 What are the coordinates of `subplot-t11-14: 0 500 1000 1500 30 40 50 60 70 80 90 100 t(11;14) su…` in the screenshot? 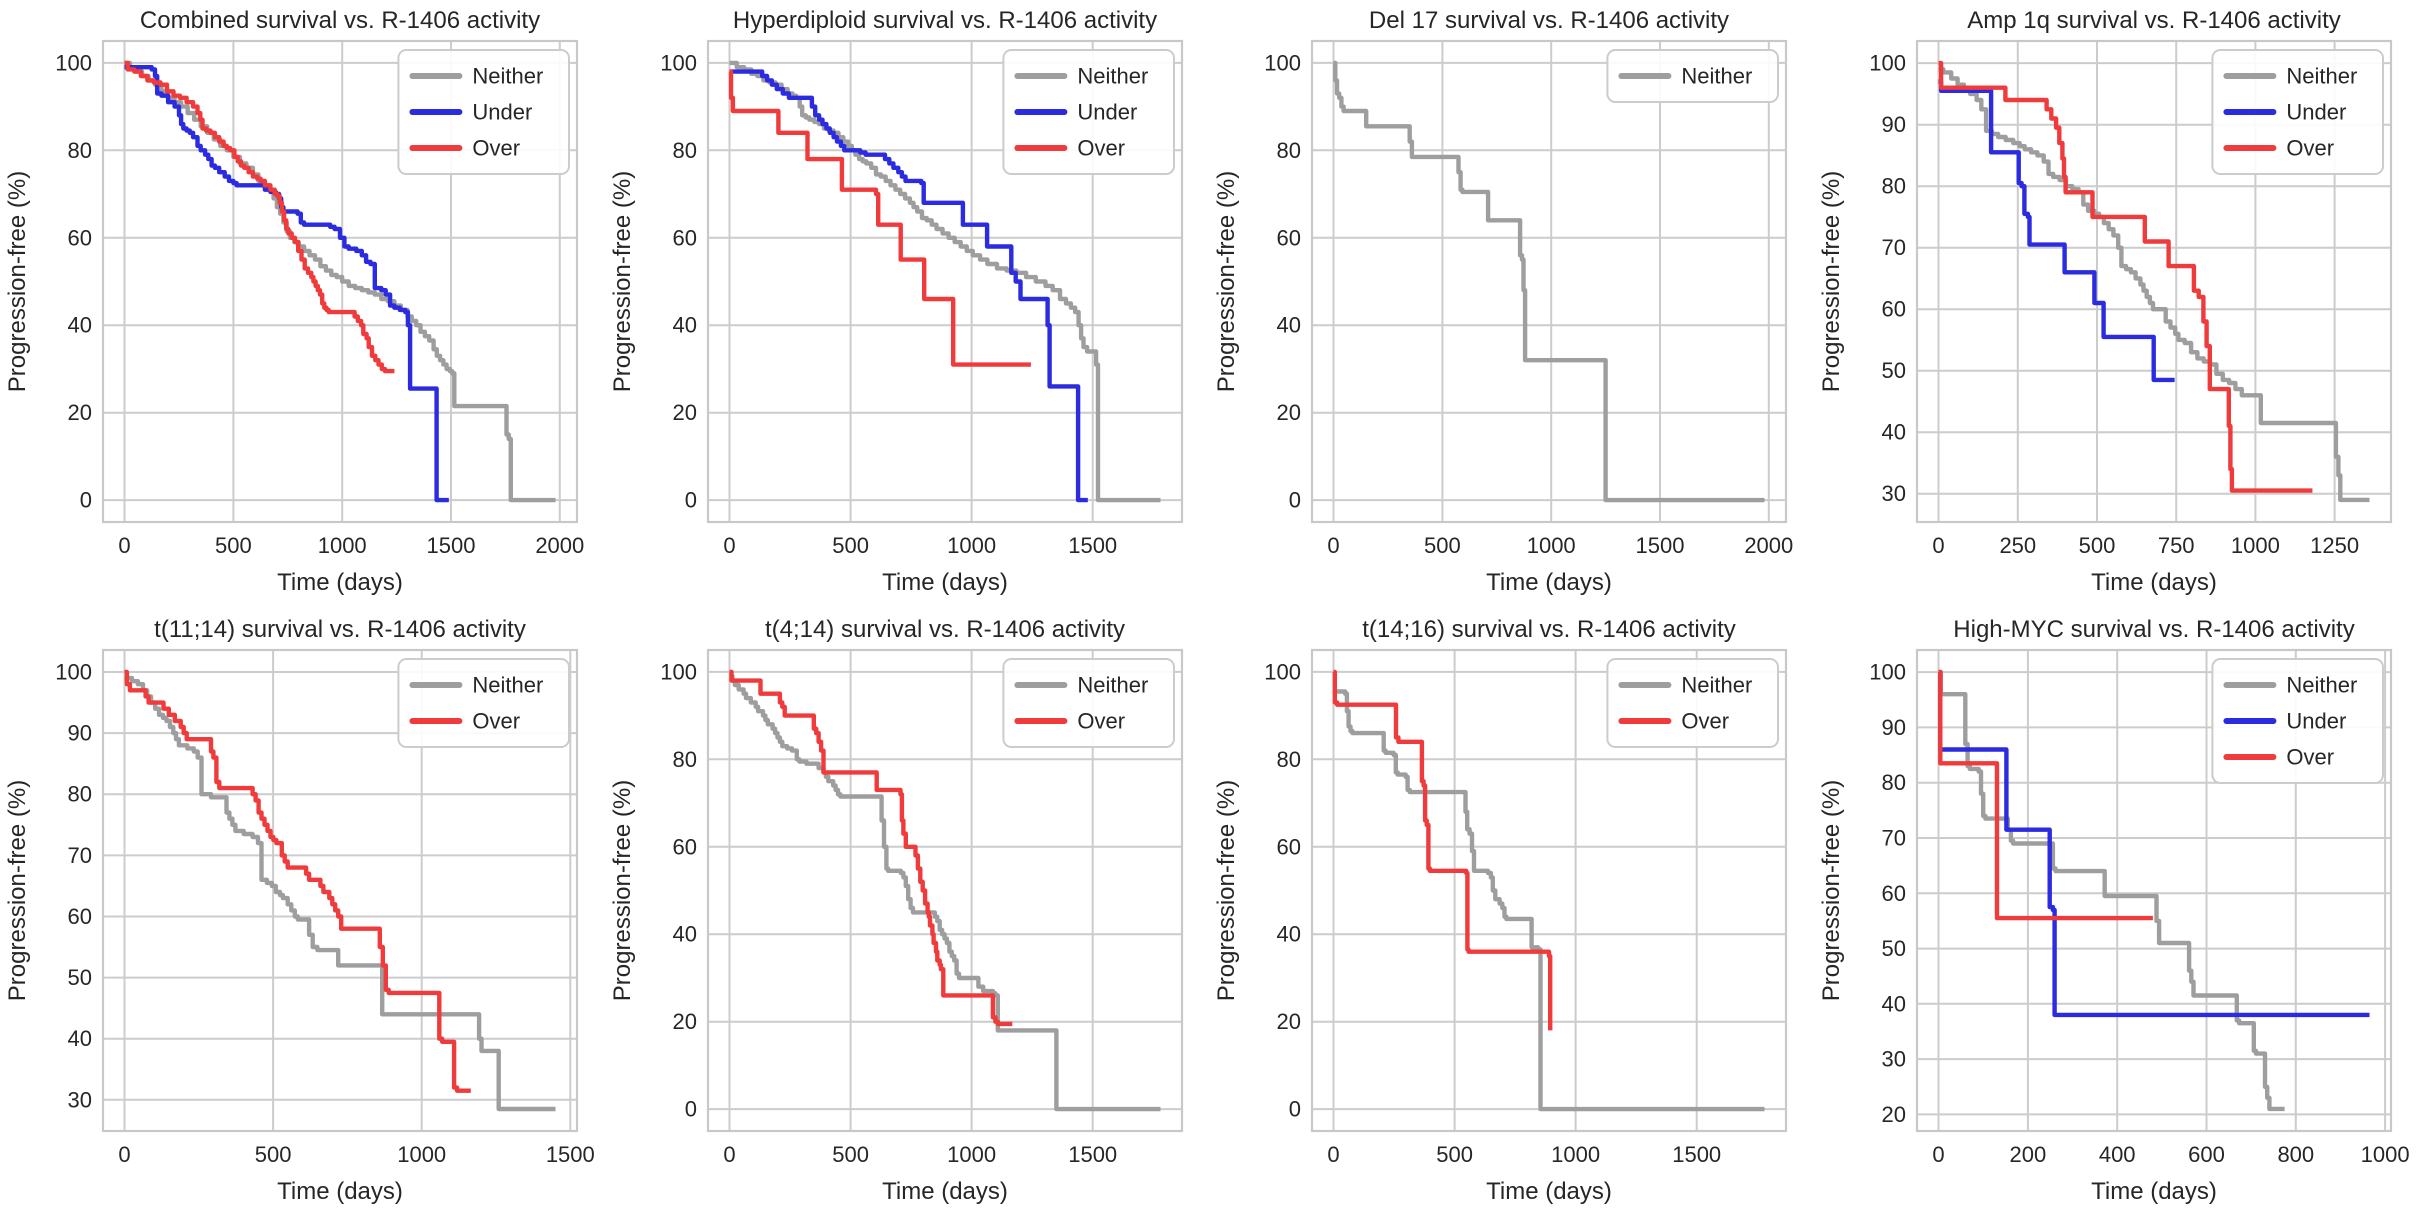 It's located at (302, 913).